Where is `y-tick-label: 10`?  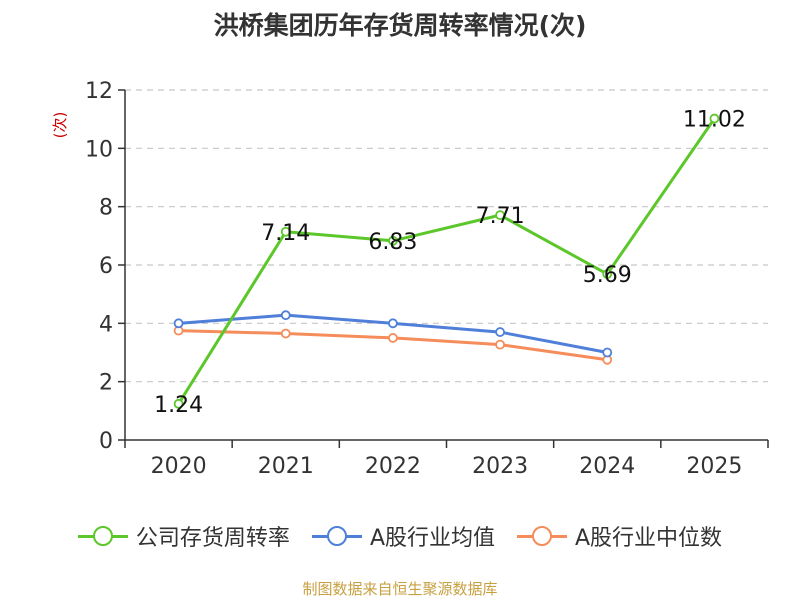
y-tick-label: 10 is located at coordinates (99, 149).